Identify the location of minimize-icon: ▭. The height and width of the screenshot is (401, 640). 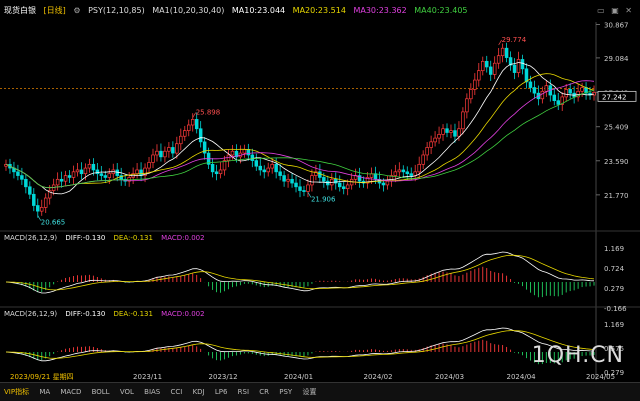
(601, 10).